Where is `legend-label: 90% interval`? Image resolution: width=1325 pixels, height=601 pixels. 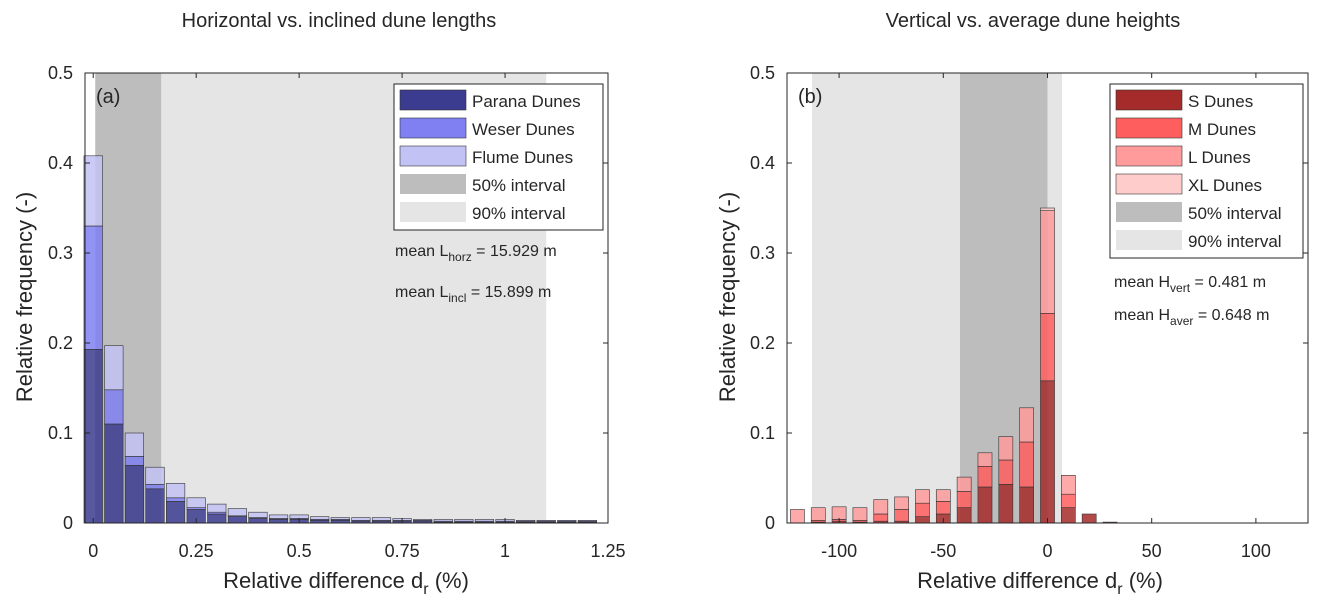
legend-label: 90% interval is located at coordinates (519, 213).